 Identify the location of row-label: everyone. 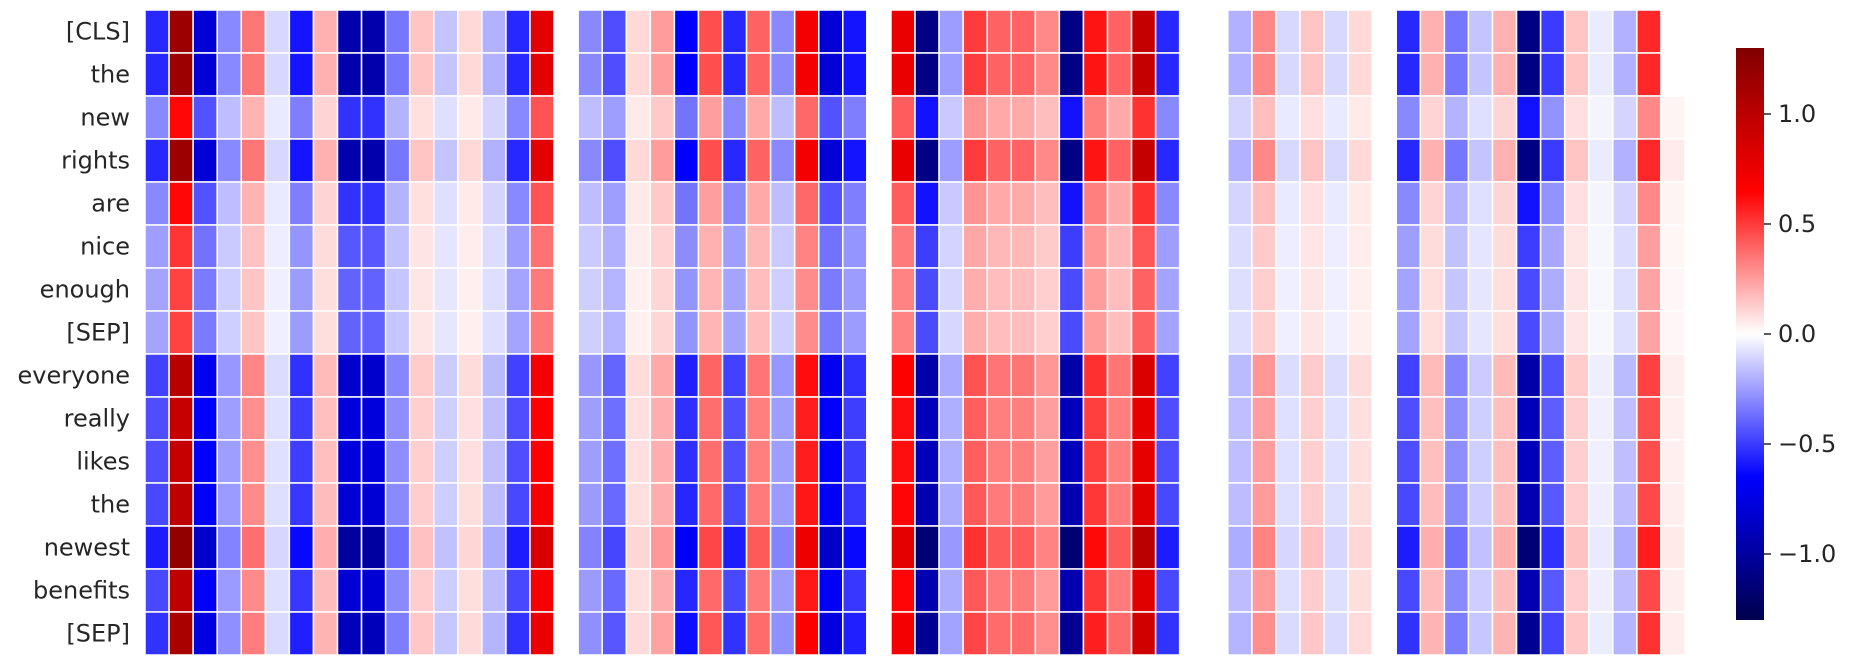
(74, 376).